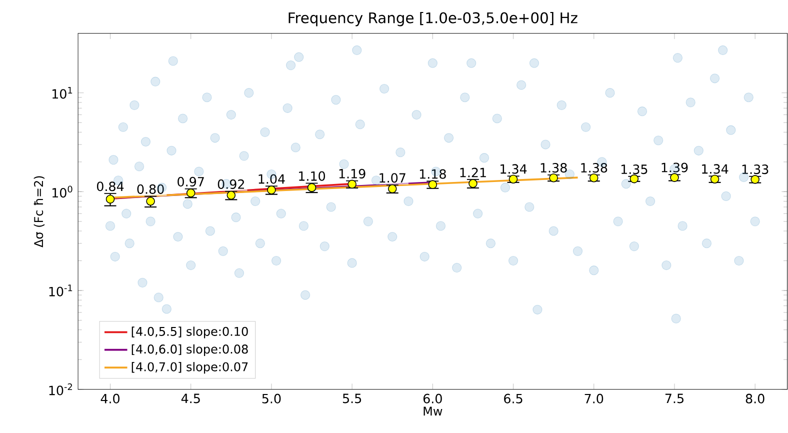  I want to click on legend-label: [4.0,6.0] slope:0.08, so click(190, 350).